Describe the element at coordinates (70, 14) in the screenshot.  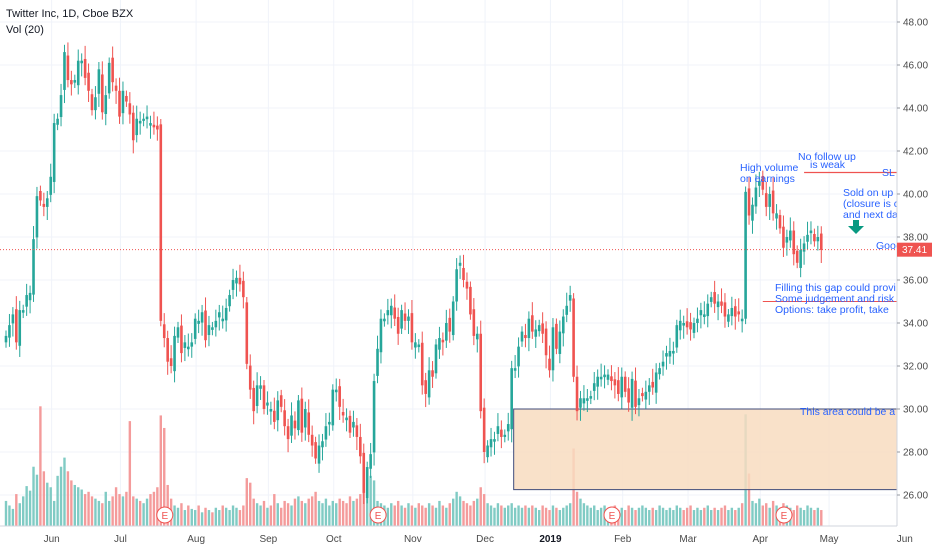
I see `symbol-title: Twitter Inc, 1D, Cboe BZX` at that location.